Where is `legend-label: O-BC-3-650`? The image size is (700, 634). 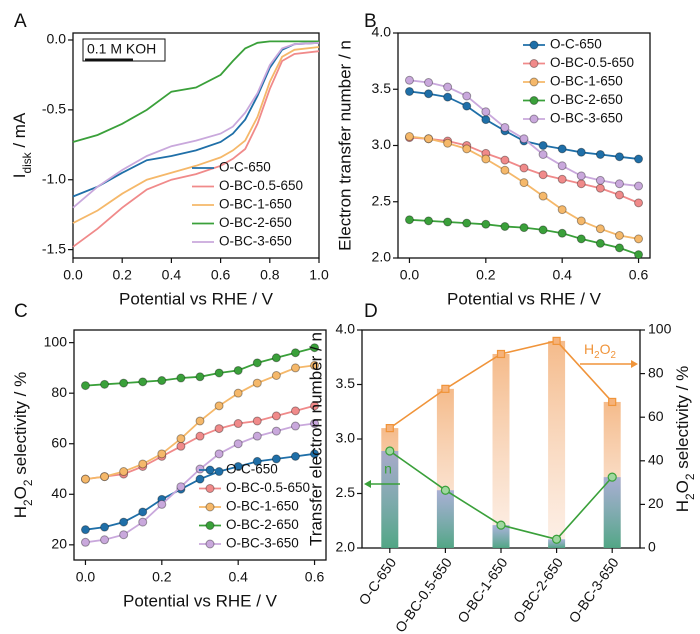
legend-label: O-BC-3-650 is located at coordinates (262, 543).